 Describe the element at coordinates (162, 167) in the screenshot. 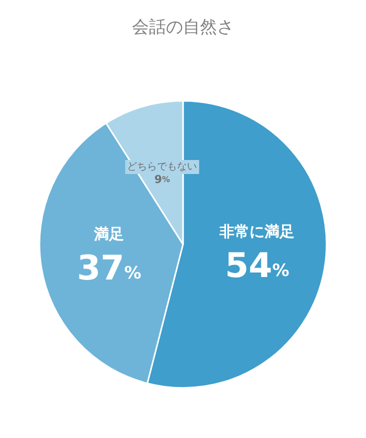

I see `slice-label: どちらでもない` at that location.